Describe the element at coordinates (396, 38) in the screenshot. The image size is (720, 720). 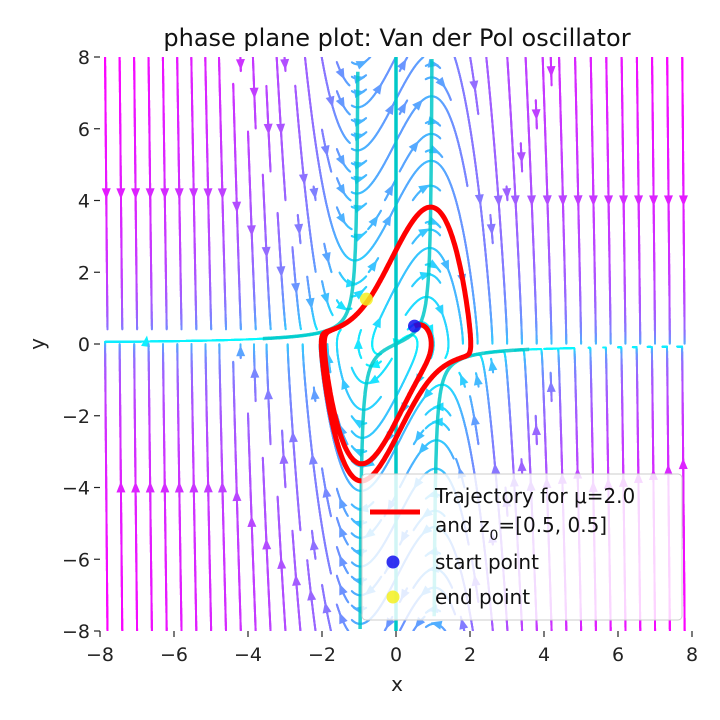
I see `chart-title: phase plane plot: Van der Pol oscillator` at that location.